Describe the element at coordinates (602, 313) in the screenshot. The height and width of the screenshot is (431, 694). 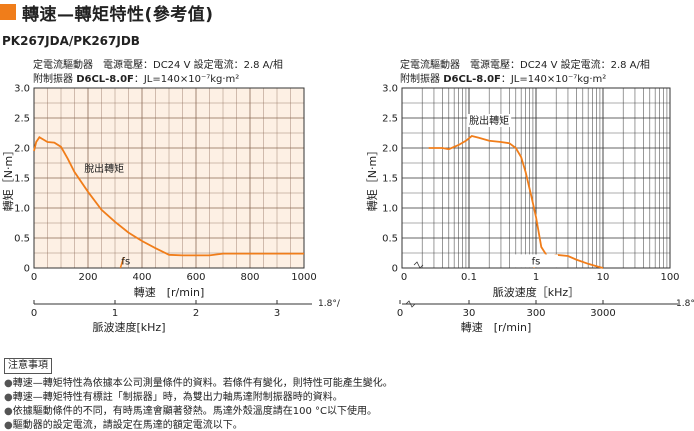
I see `secondary-x-tick-label: 3000` at that location.